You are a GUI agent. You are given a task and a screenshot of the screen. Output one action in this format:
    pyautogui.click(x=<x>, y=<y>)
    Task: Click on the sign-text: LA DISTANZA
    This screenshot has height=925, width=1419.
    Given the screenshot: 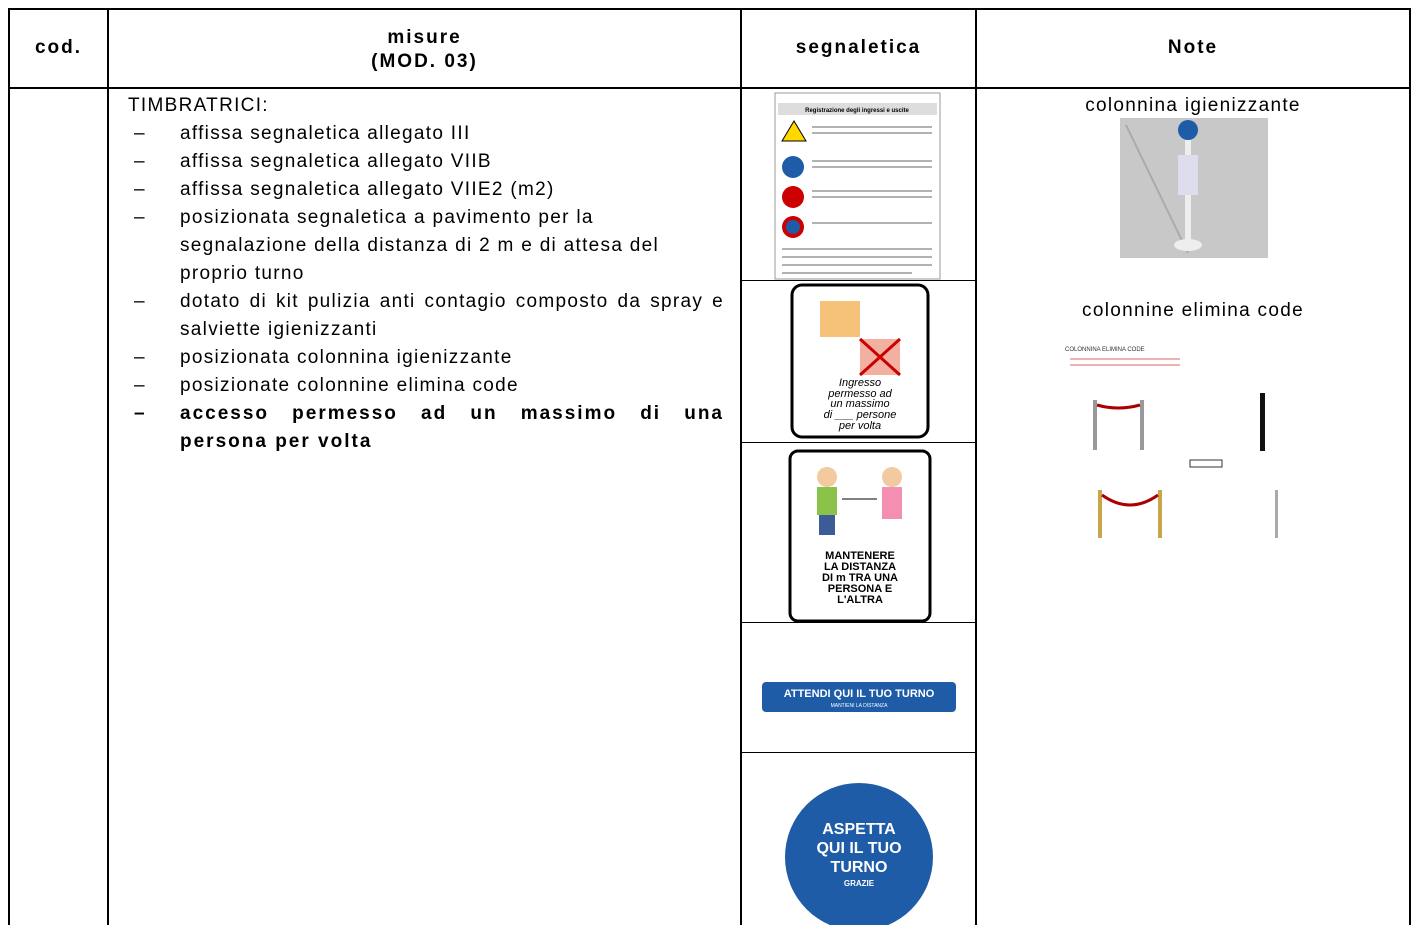 What is the action you would take?
    pyautogui.click(x=860, y=567)
    